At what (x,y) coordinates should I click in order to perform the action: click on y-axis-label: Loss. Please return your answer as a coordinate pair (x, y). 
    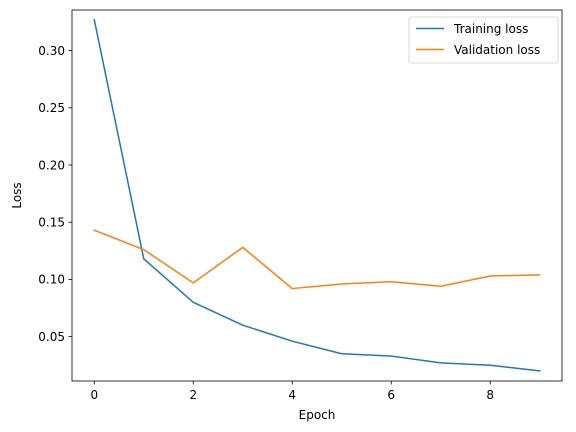
    Looking at the image, I should click on (17, 195).